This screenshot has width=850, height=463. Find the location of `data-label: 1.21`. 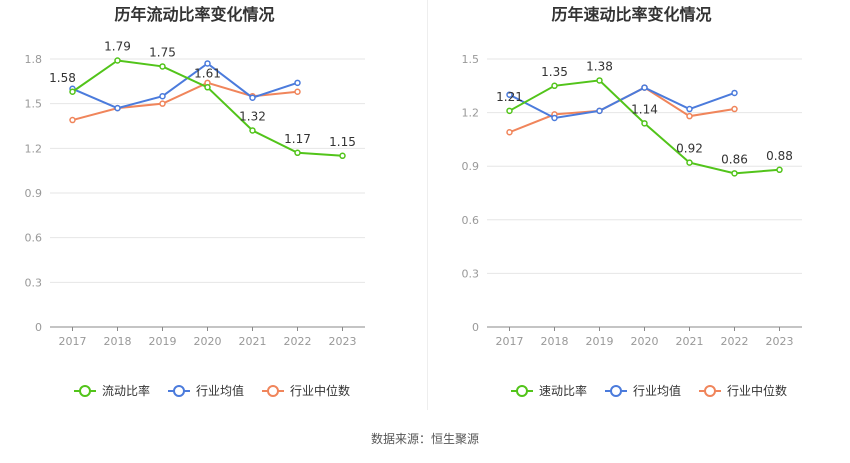

data-label: 1.21 is located at coordinates (509, 97).